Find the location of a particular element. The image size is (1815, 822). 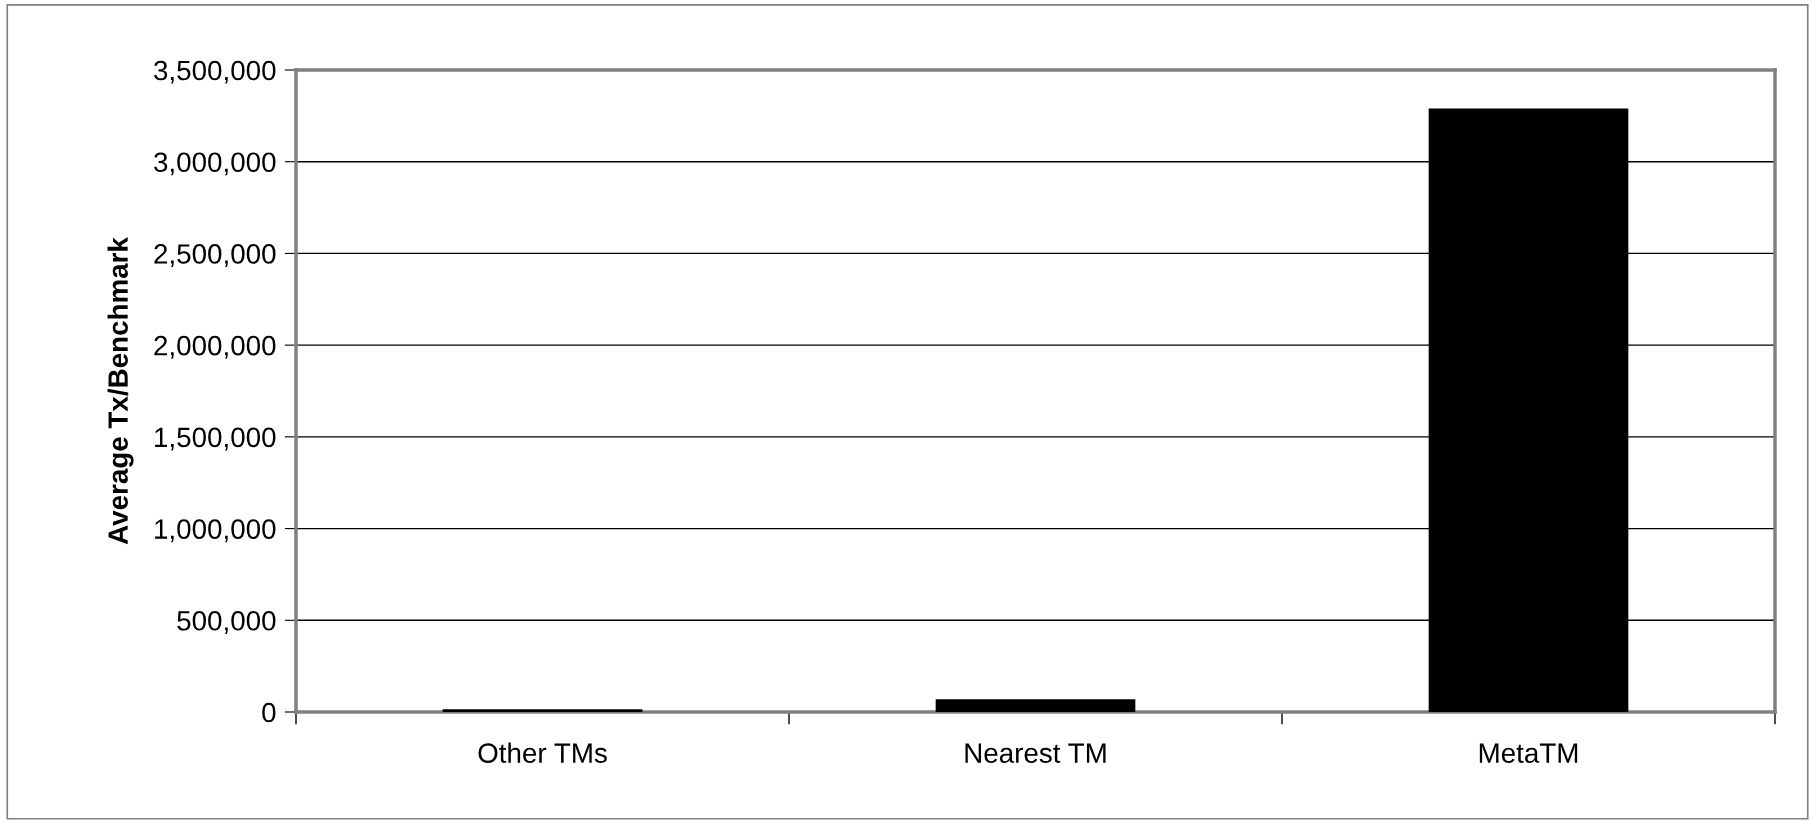

y-tick-label: 2,000,000 is located at coordinates (215, 347).